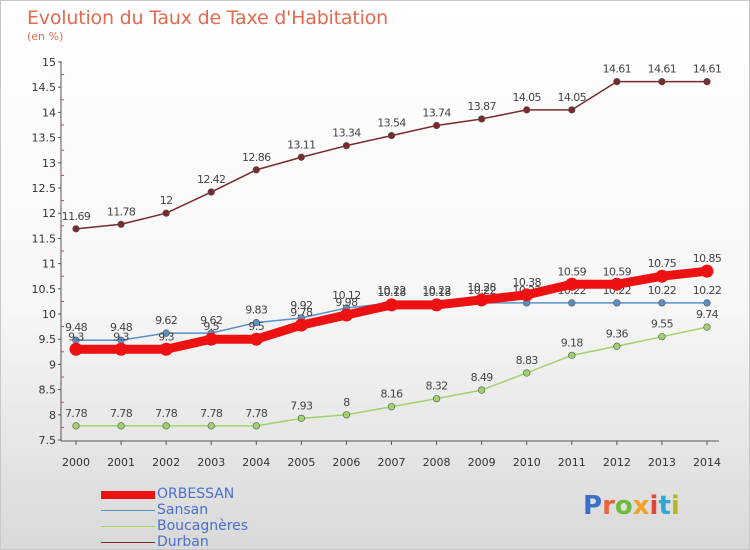  What do you see at coordinates (346, 133) in the screenshot?
I see `data-label-durban: 13.34` at bounding box center [346, 133].